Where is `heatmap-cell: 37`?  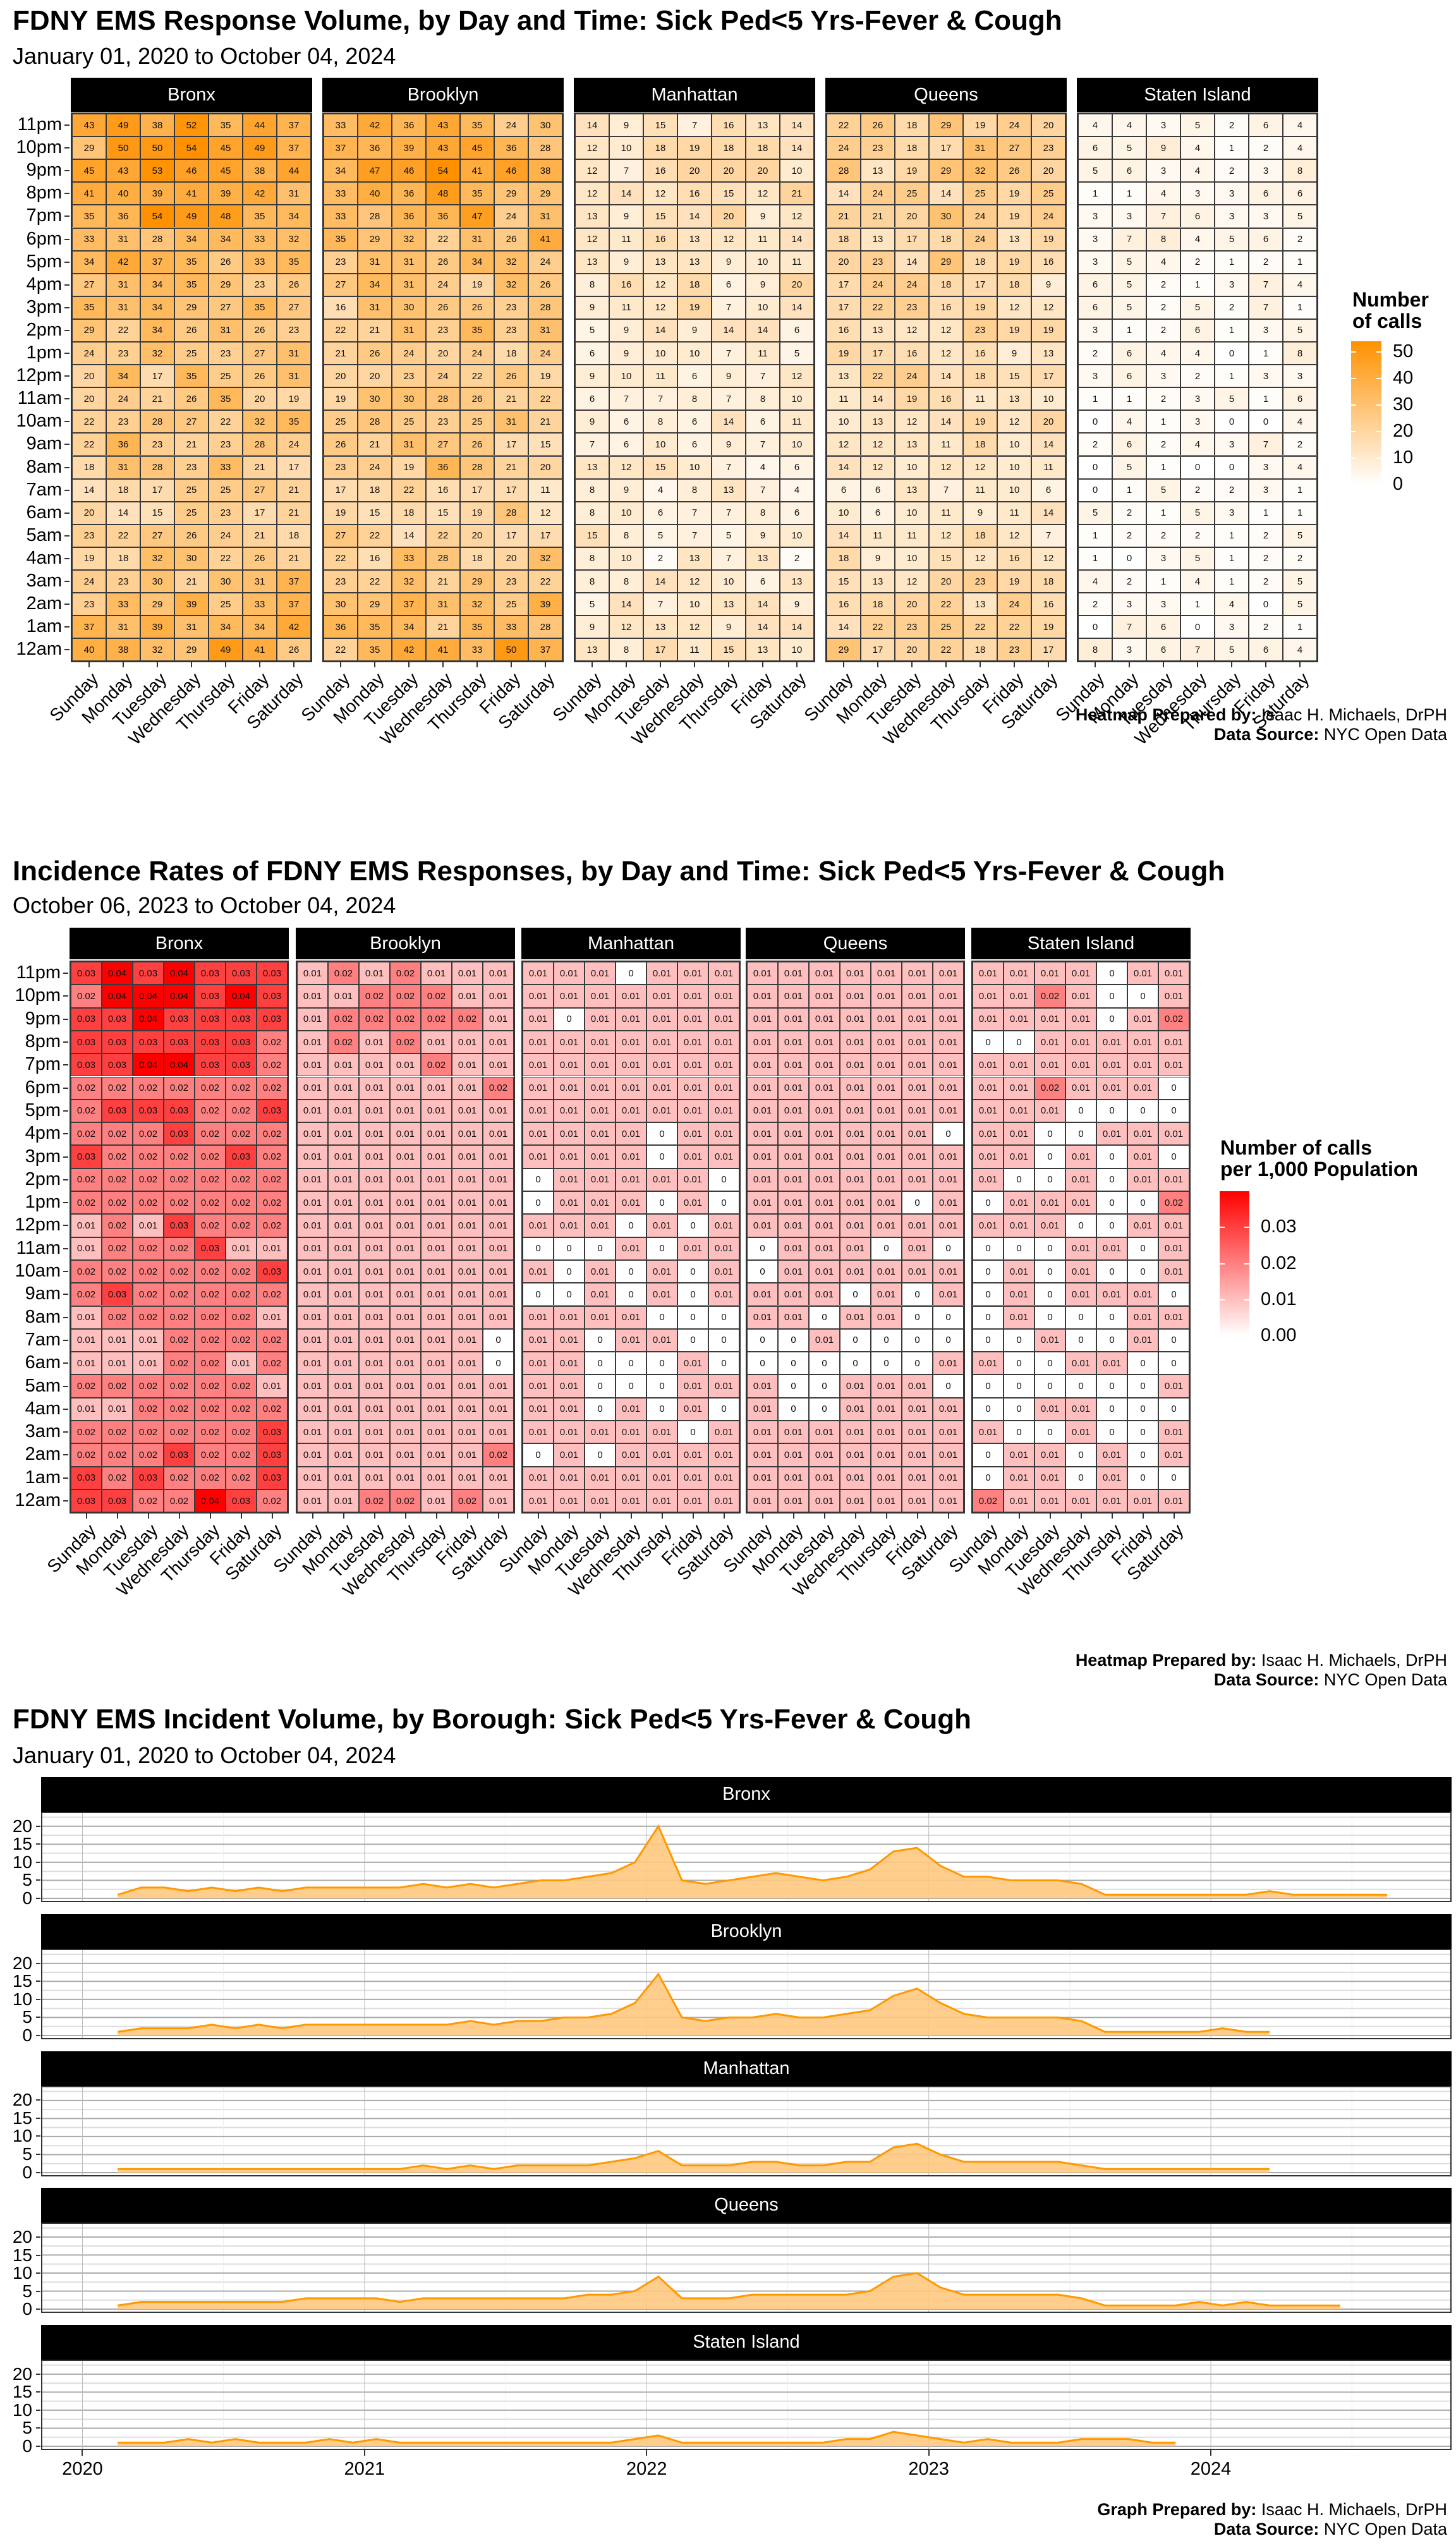 heatmap-cell: 37 is located at coordinates (294, 148).